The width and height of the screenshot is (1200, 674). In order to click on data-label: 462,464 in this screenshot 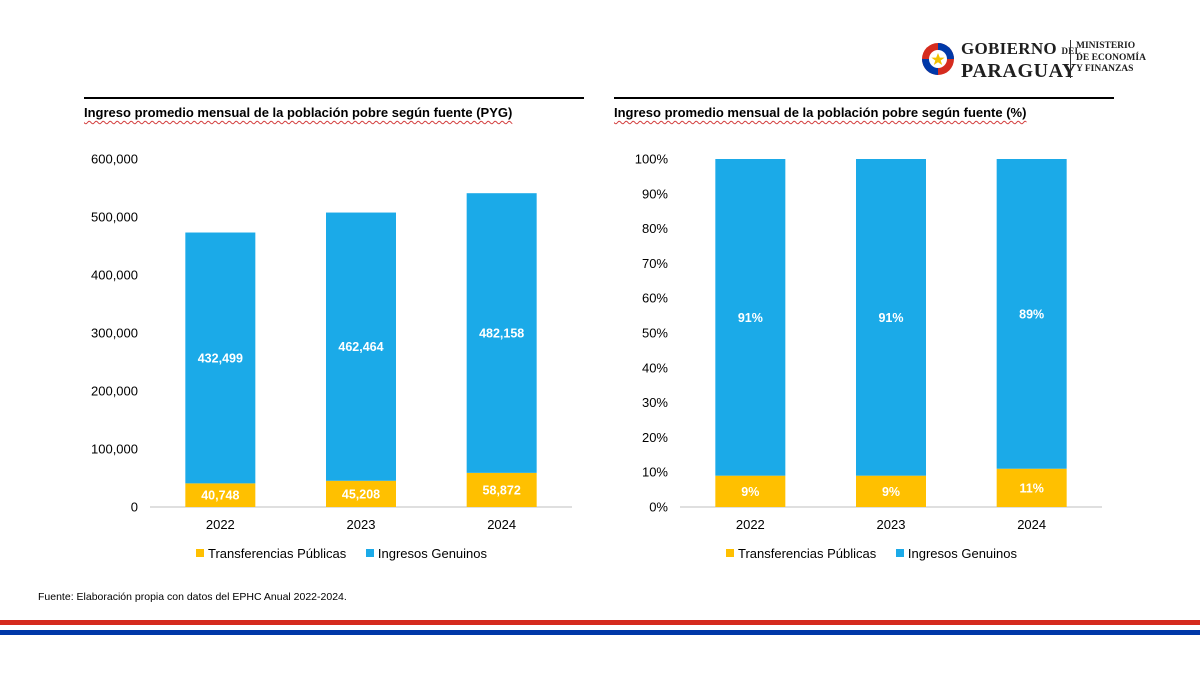, I will do `click(360, 347)`.